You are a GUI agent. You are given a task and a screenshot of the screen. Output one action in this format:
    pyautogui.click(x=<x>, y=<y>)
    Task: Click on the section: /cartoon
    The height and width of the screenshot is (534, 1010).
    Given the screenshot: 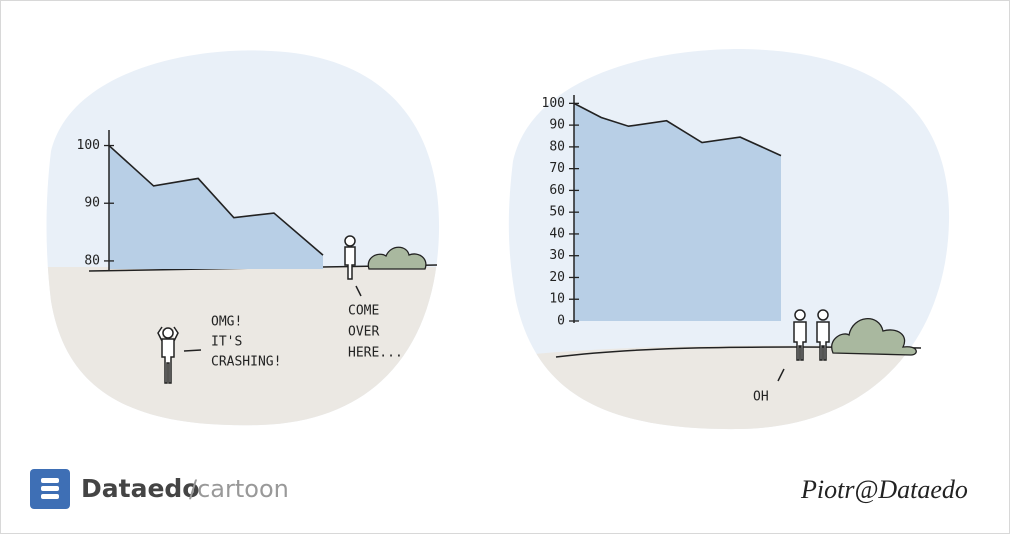 What is the action you would take?
    pyautogui.click(x=239, y=489)
    